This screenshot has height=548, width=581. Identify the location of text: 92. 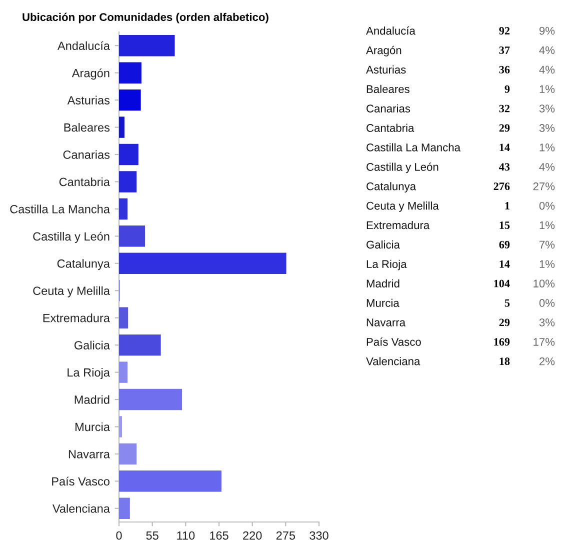
(504, 31).